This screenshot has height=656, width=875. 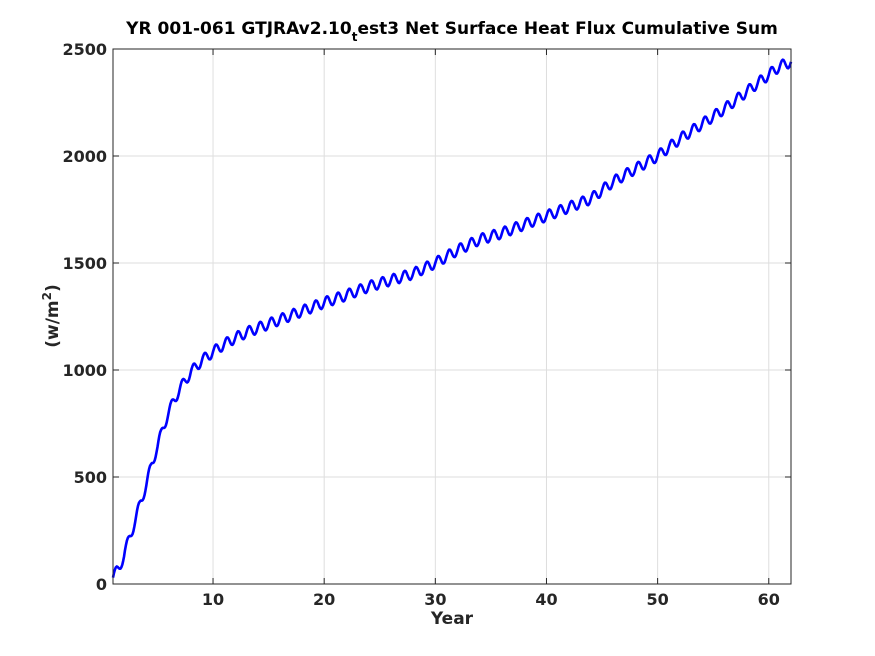 I want to click on y-axis-label: (w/m2), so click(x=51, y=316).